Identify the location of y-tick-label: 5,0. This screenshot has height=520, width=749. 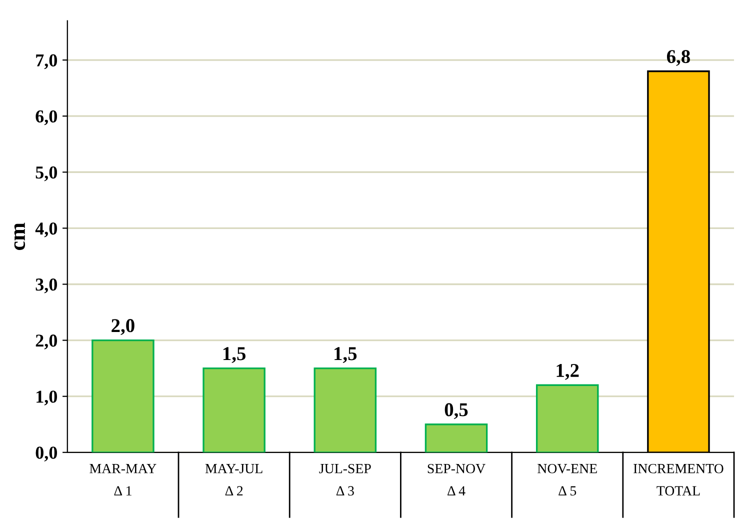
(46, 174).